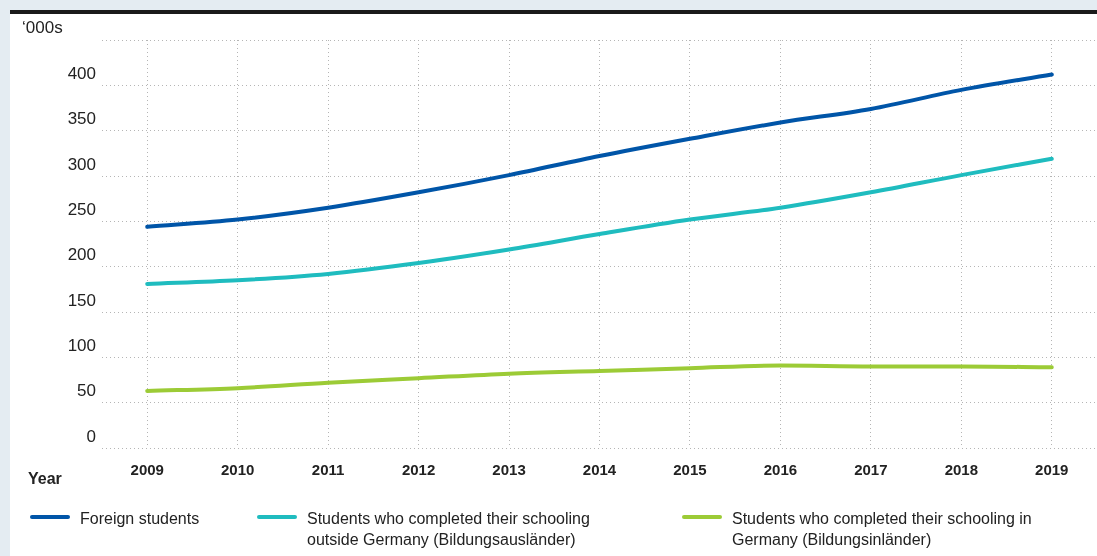 The height and width of the screenshot is (556, 1097). What do you see at coordinates (237, 470) in the screenshot?
I see `x-tick-label: 2010` at bounding box center [237, 470].